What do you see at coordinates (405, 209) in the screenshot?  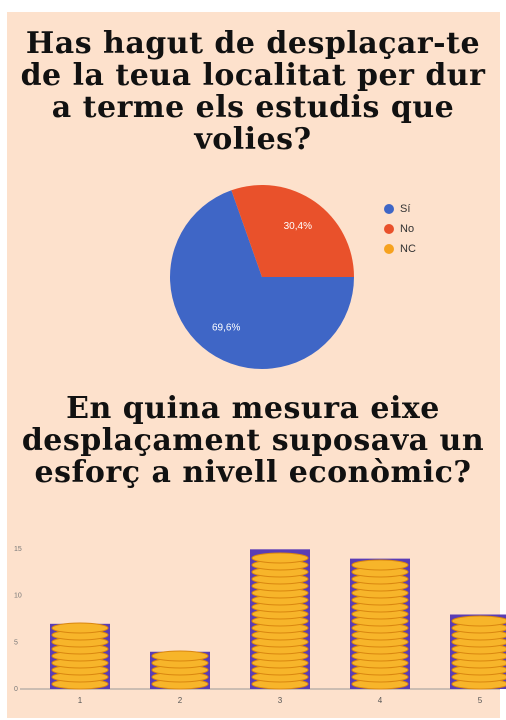 I see `legend-label: Sí` at bounding box center [405, 209].